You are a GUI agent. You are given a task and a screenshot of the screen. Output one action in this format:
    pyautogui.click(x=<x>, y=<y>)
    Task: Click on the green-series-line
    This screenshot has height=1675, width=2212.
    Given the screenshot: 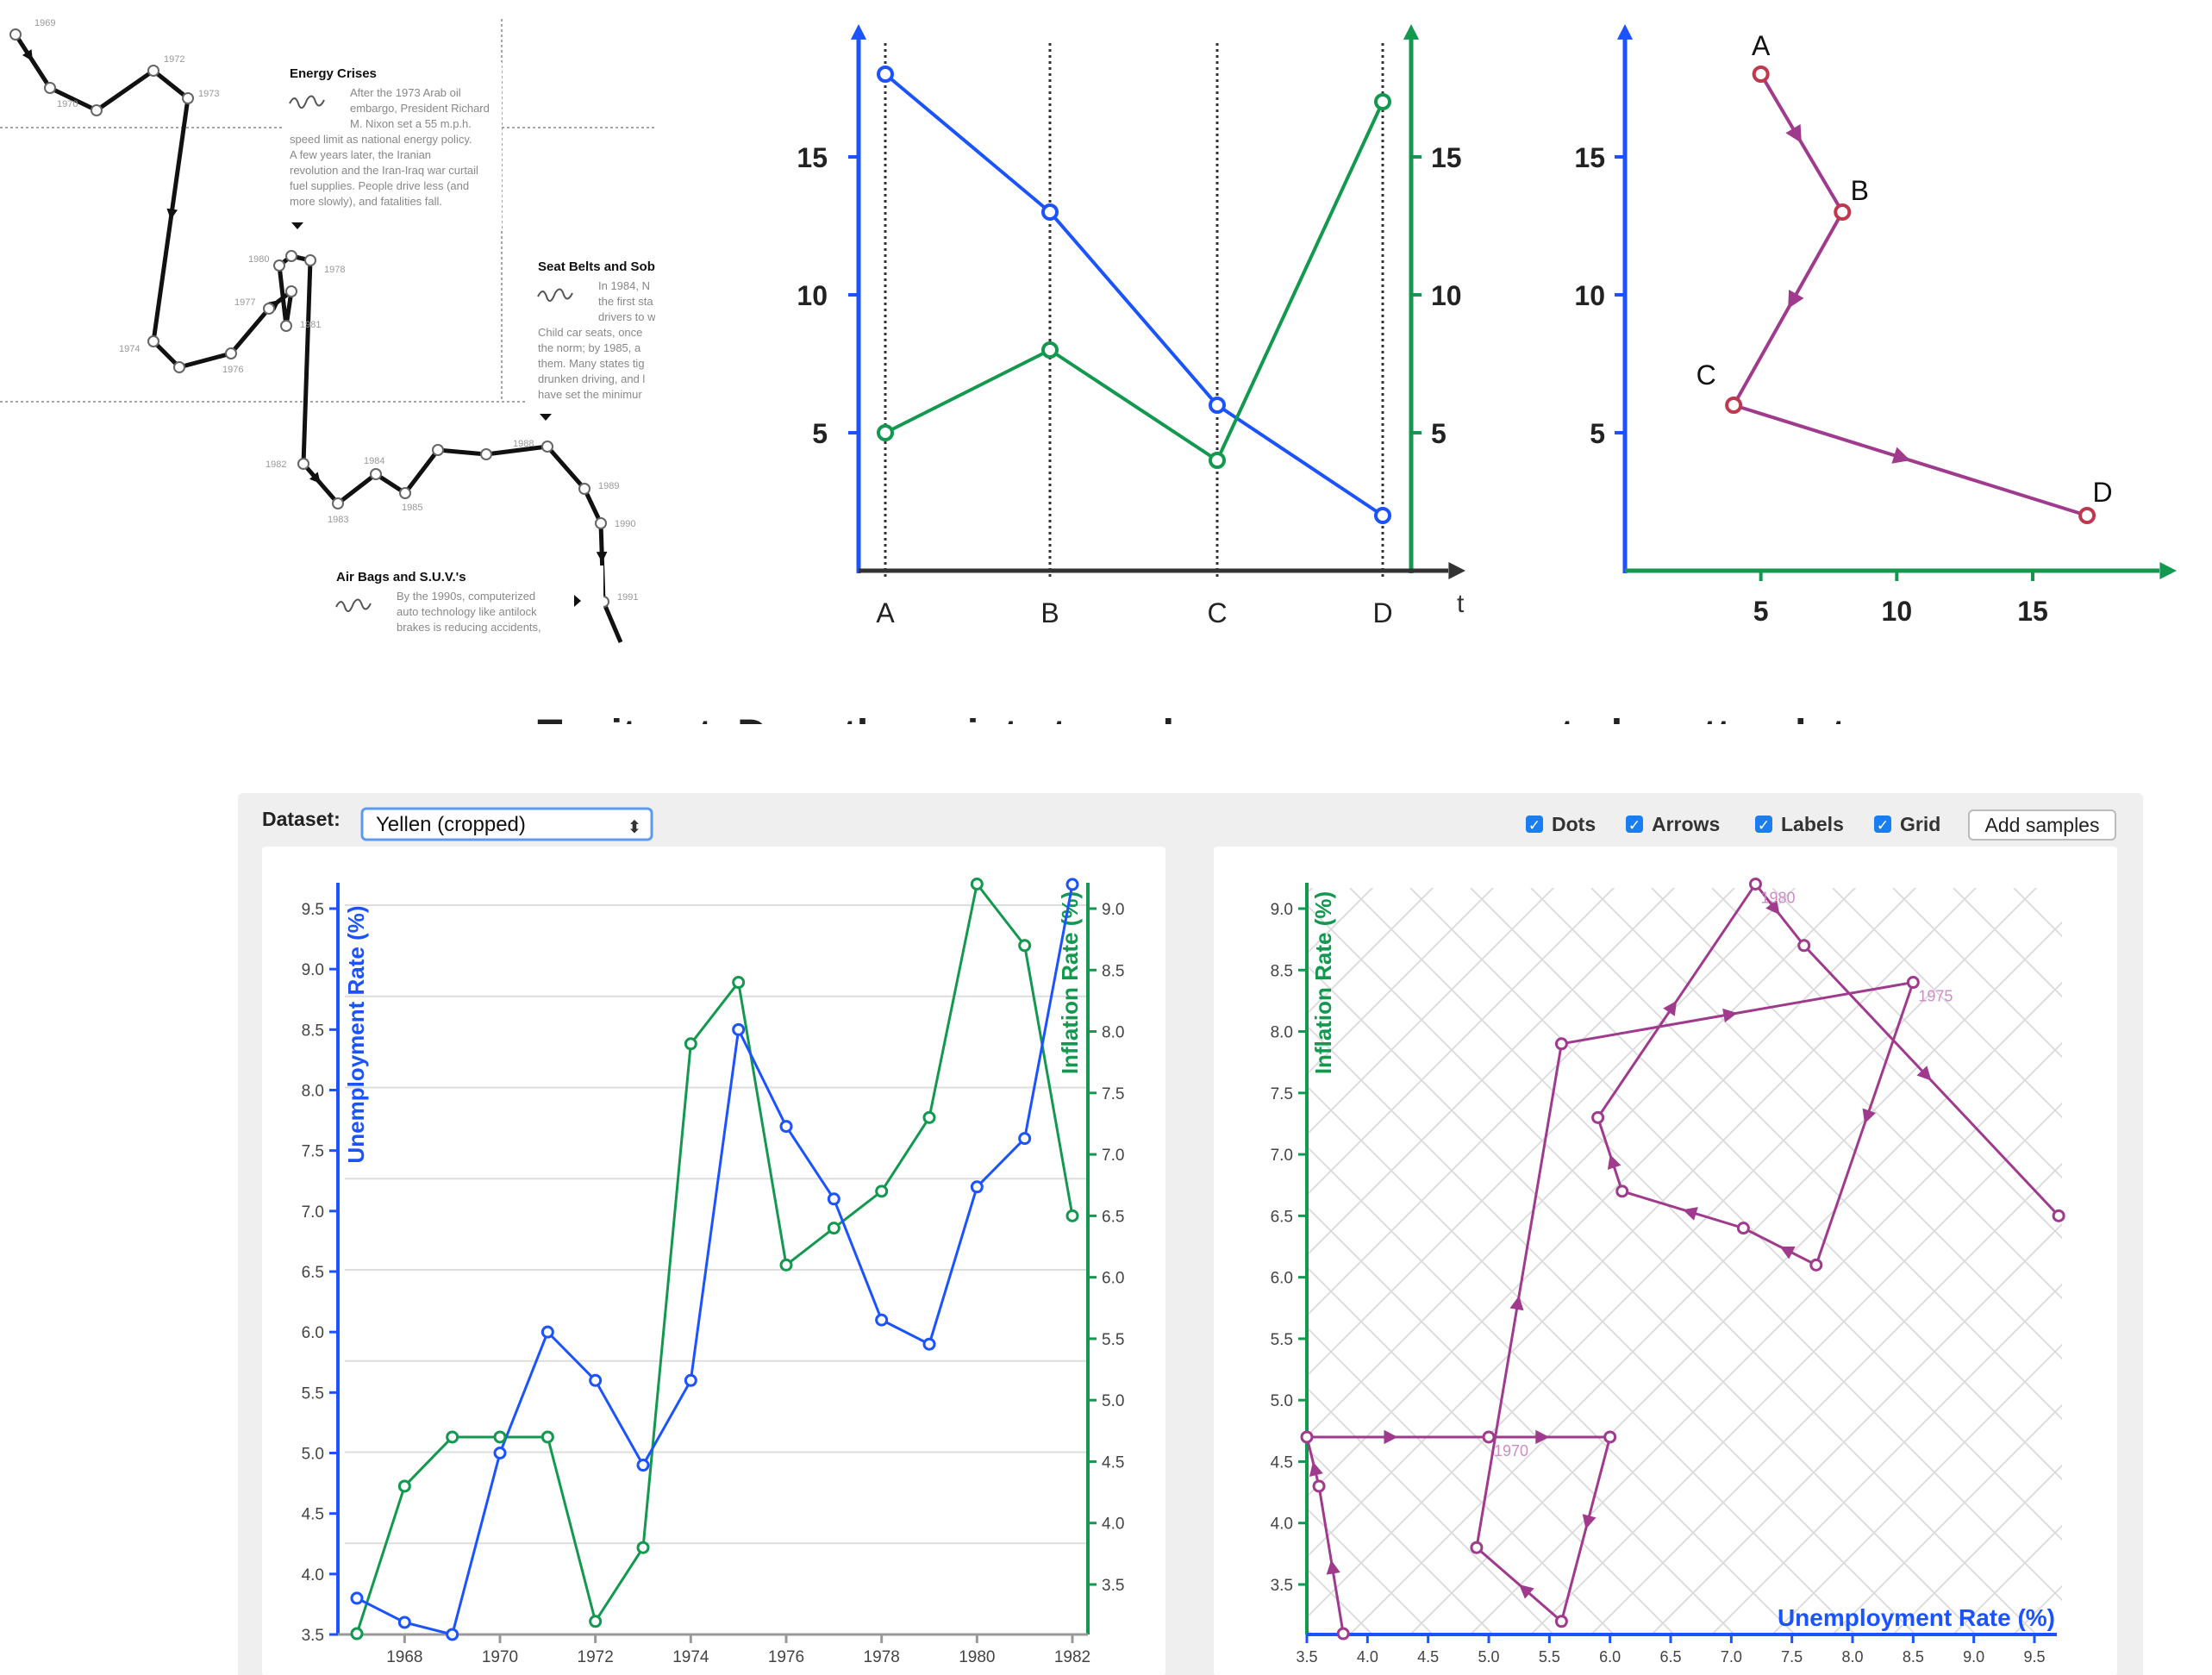 What is the action you would take?
    pyautogui.click(x=1134, y=282)
    